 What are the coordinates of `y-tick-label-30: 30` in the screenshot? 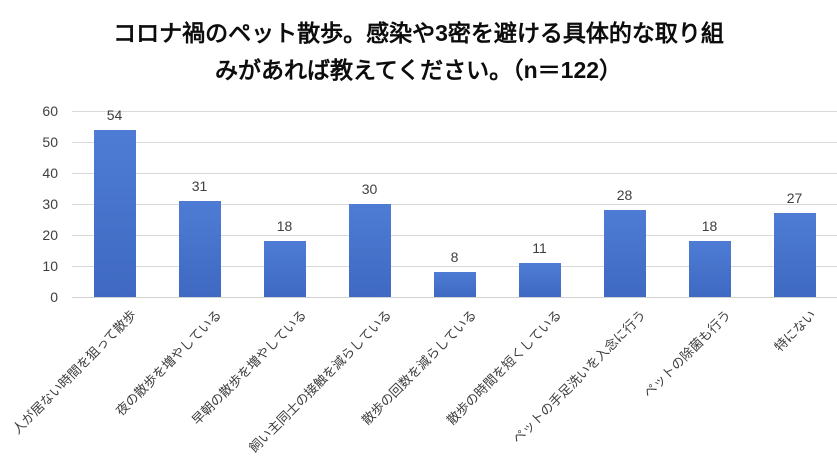 It's located at (50, 204).